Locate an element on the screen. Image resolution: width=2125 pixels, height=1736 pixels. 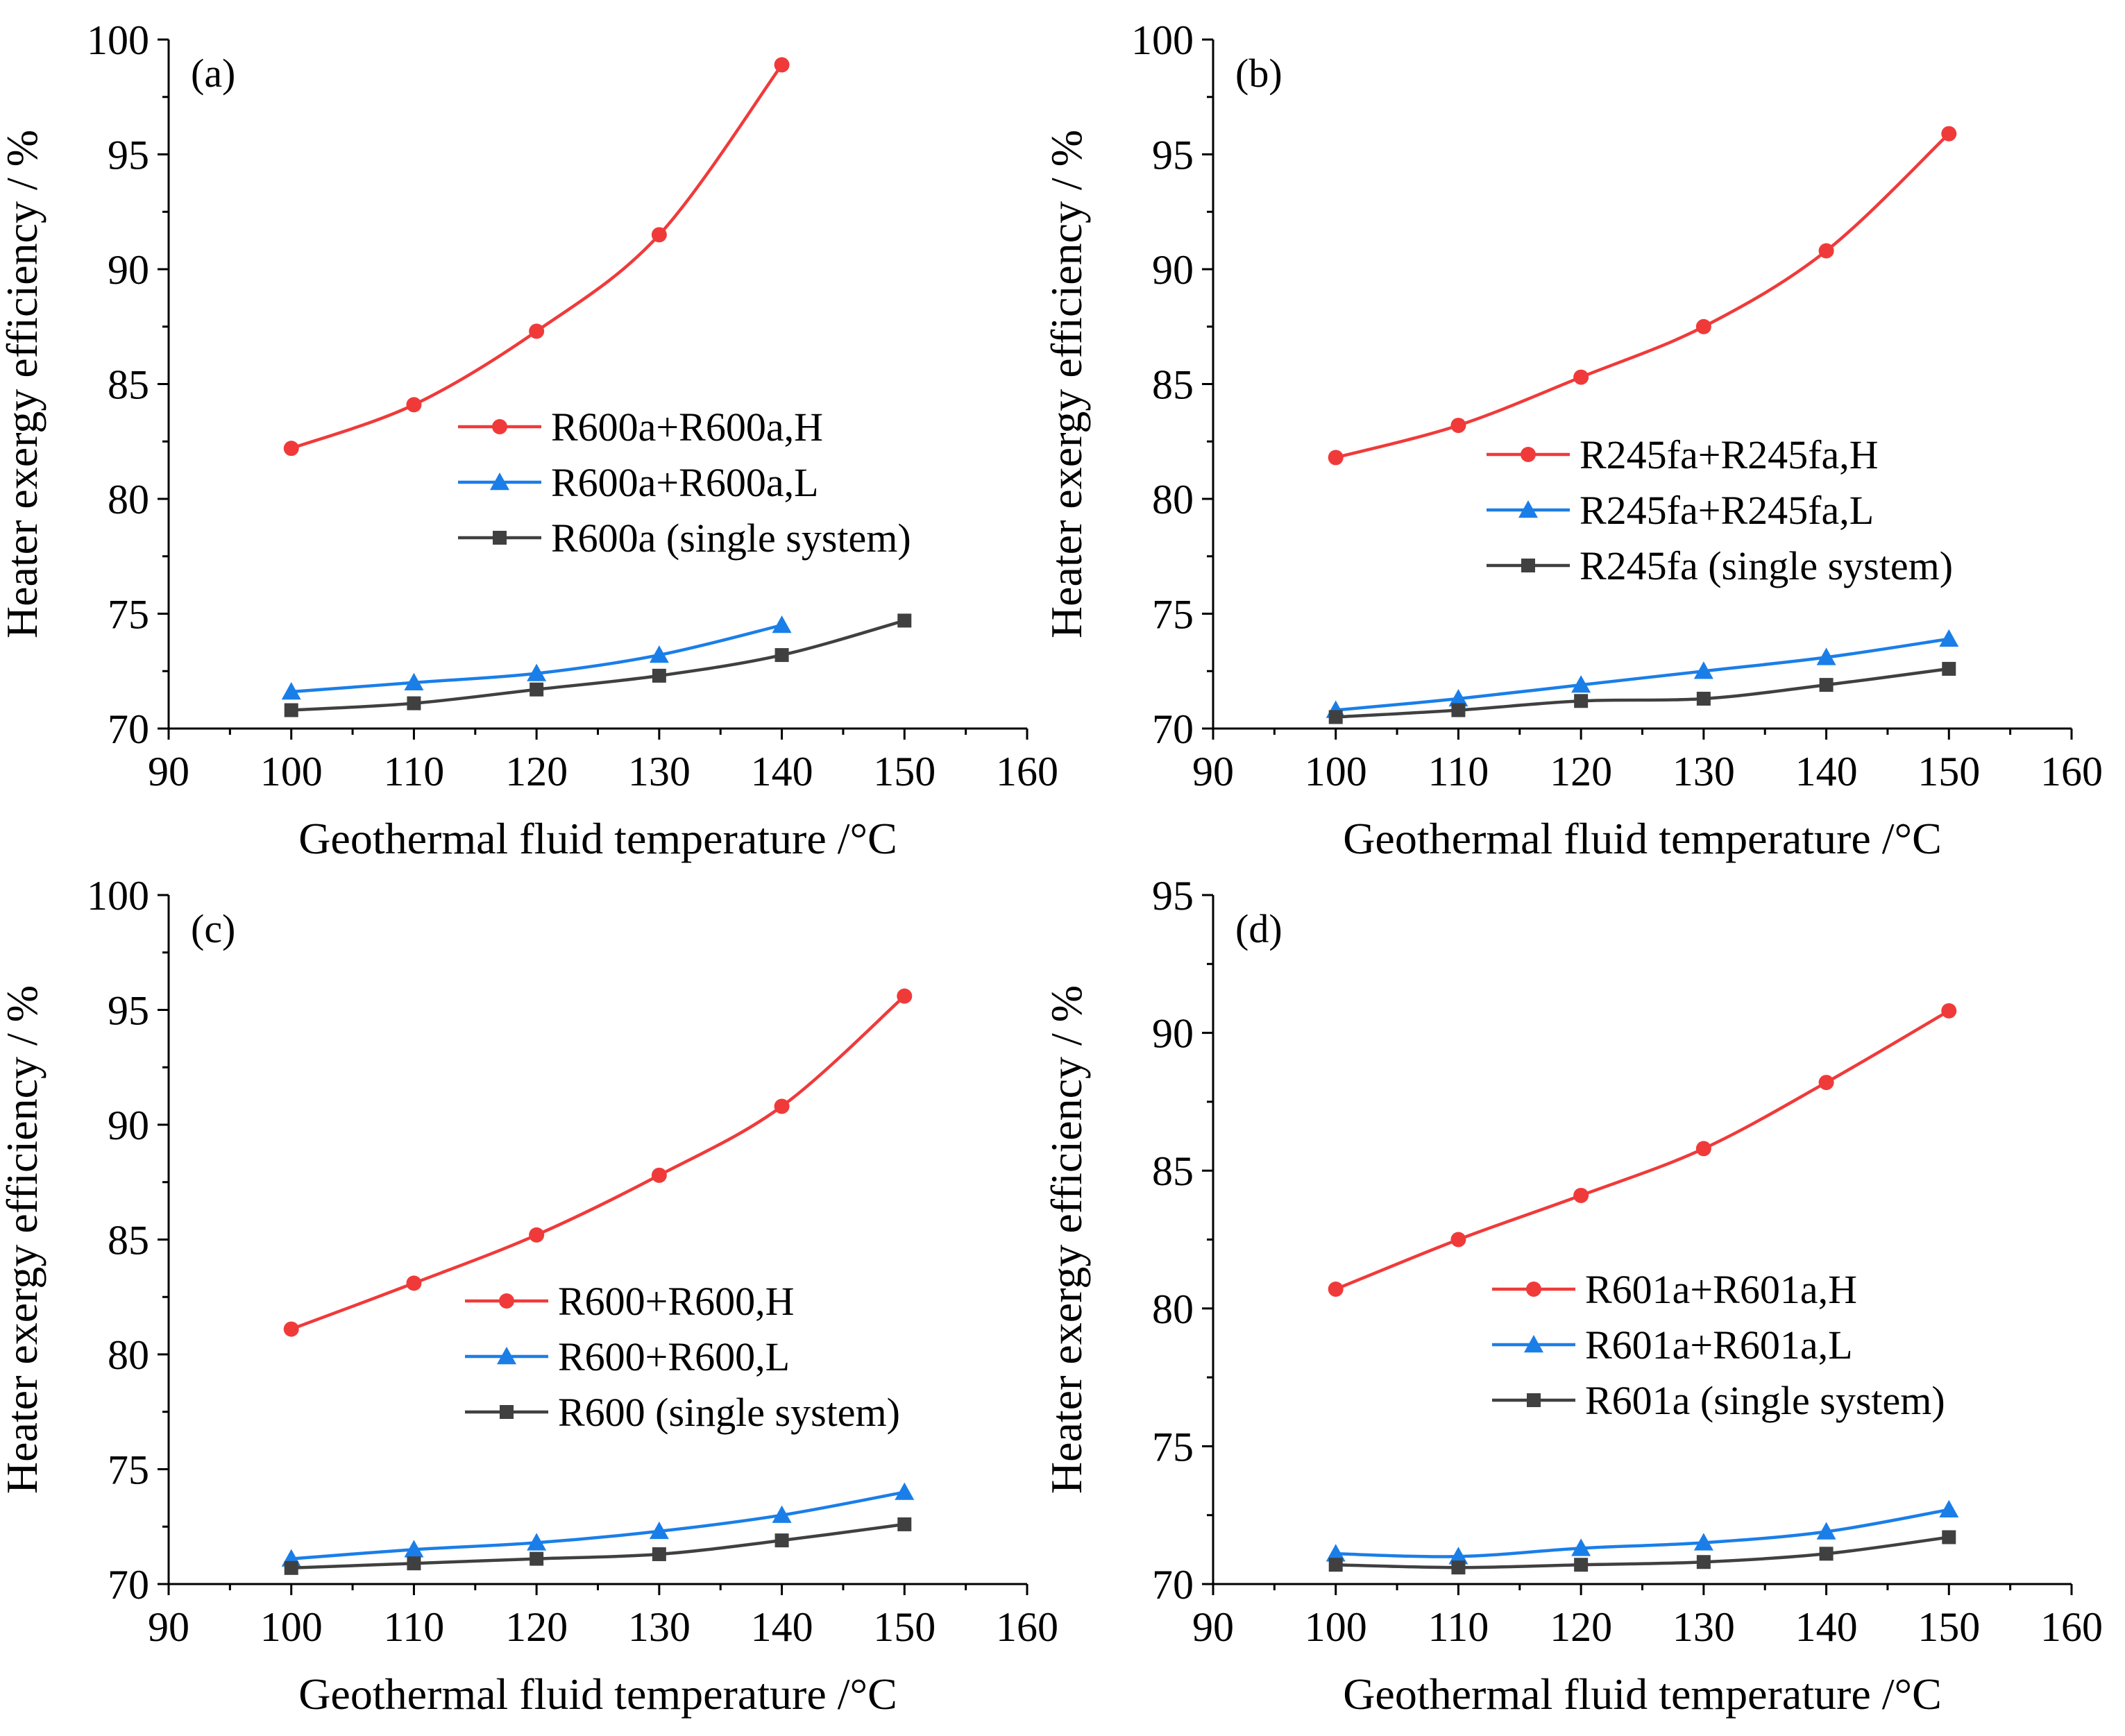
legend-label: R600+R600,H is located at coordinates (676, 1301).